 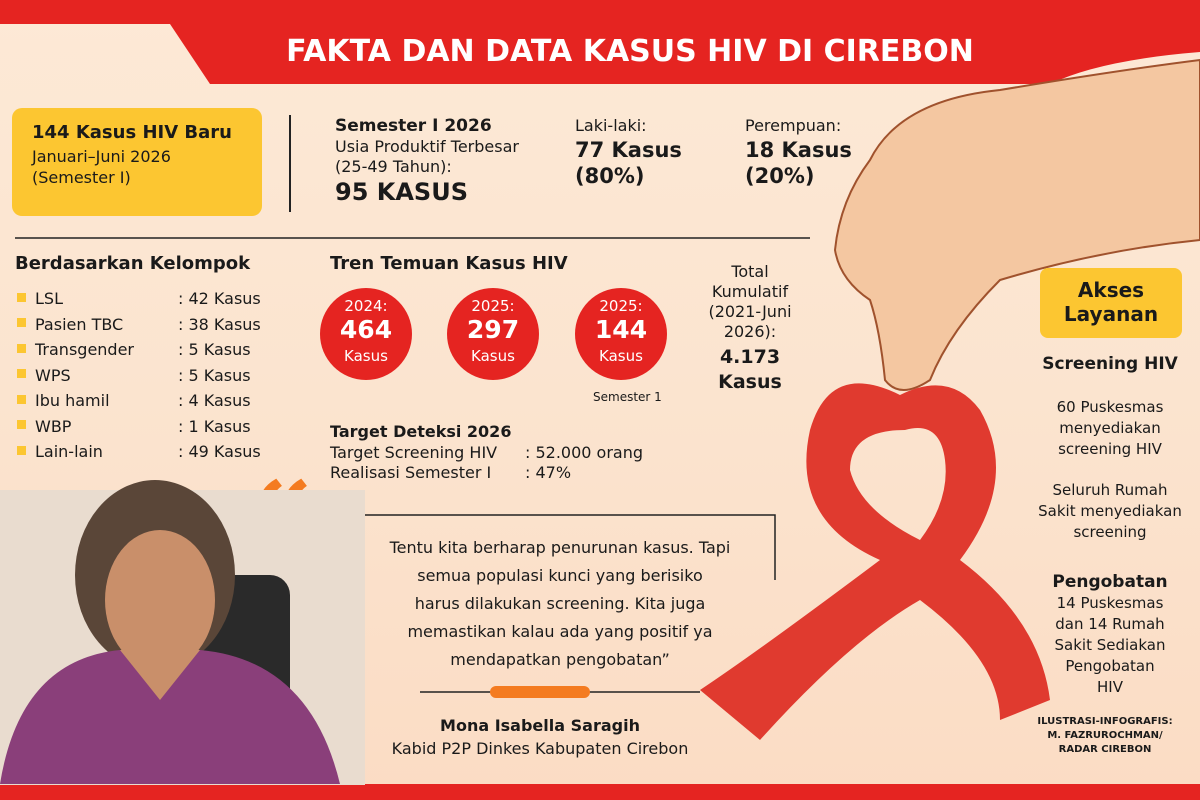 What do you see at coordinates (611, 125) in the screenshot?
I see `gender-label: Laki-laki:` at bounding box center [611, 125].